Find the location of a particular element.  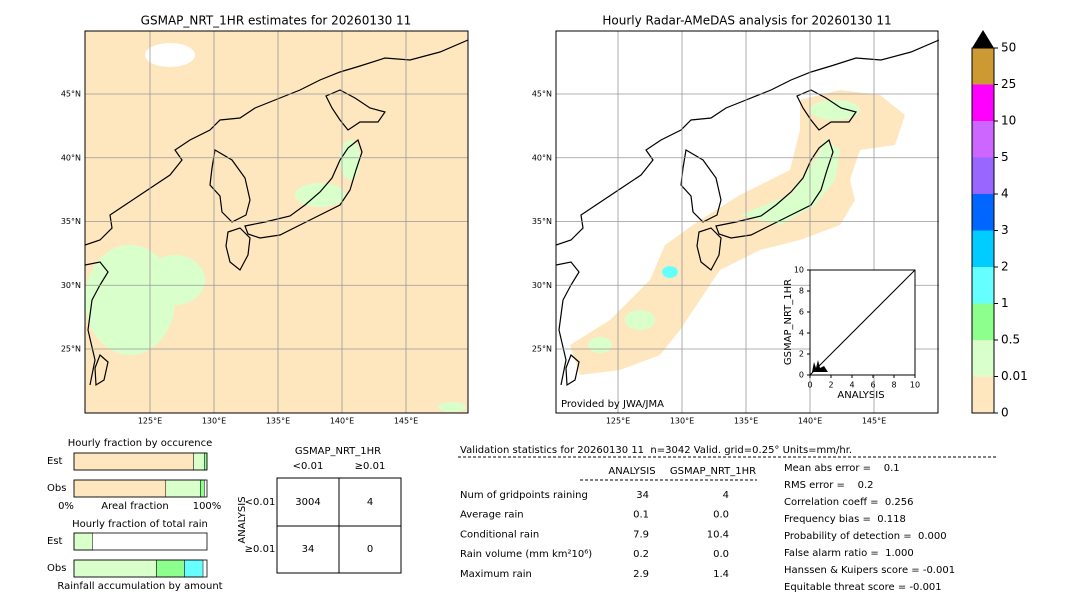

x-tick-label: 8 is located at coordinates (893, 385).